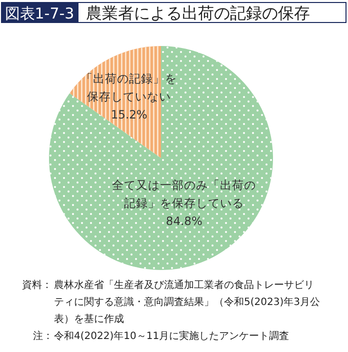 Image resolution: width=348 pixels, height=352 pixels. Describe the element at coordinates (129, 87) in the screenshot. I see `slice-label: 「出荷の記録」を保存していない` at that location.